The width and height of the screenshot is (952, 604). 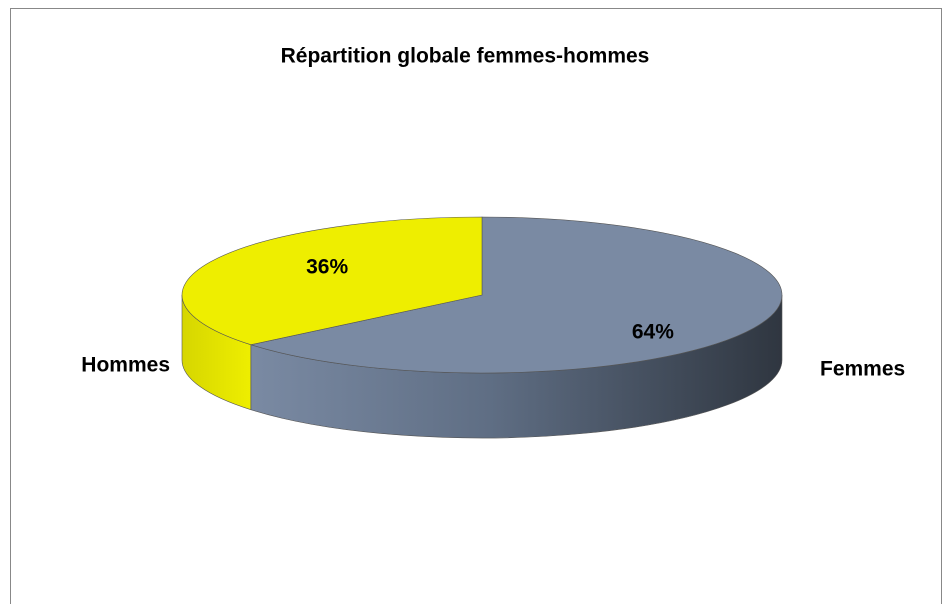 What do you see at coordinates (653, 331) in the screenshot?
I see `value-label: 64%` at bounding box center [653, 331].